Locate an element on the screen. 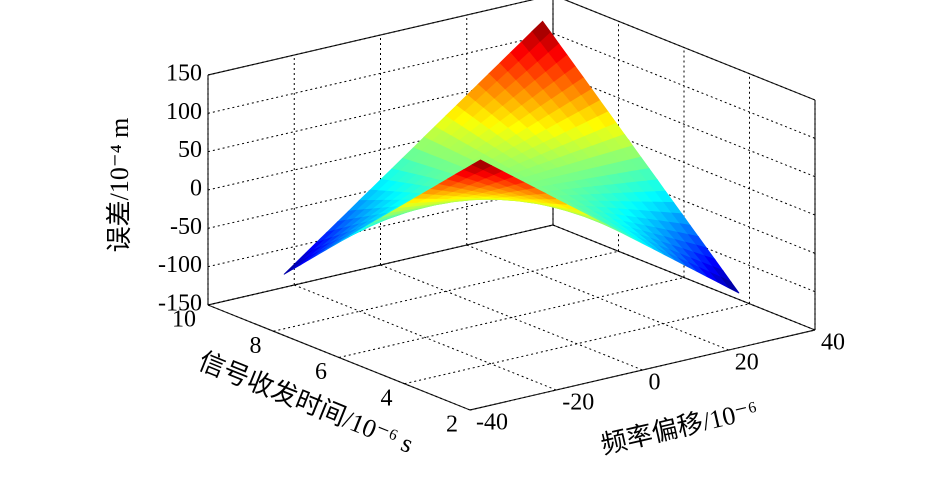  z-tick-label: 100 is located at coordinates (184, 112).